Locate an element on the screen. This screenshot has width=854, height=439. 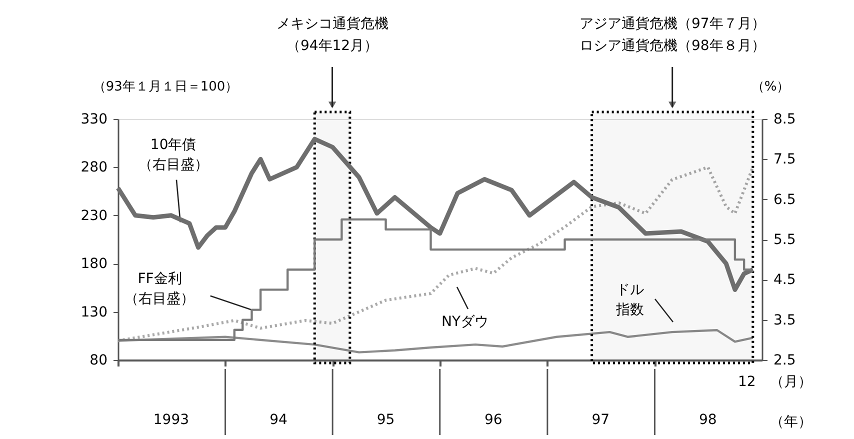
annotation: FF金利（右目盛） is located at coordinates (159, 288).